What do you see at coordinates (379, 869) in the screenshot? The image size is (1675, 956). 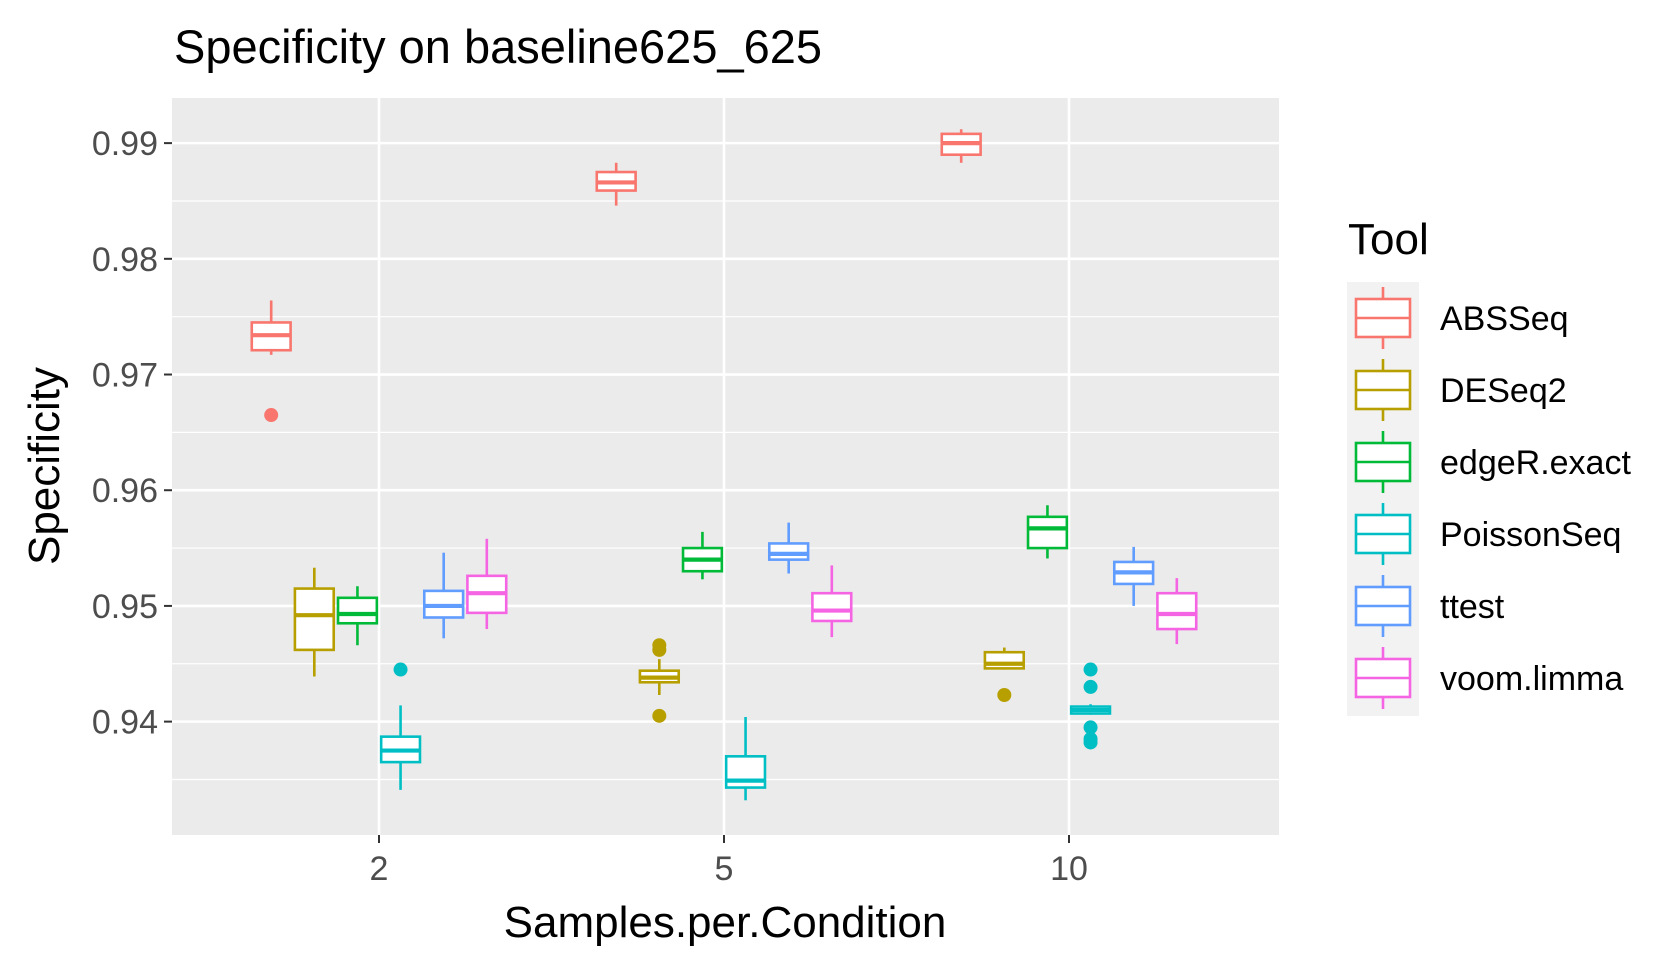 I see `x-tick-label: 2` at bounding box center [379, 869].